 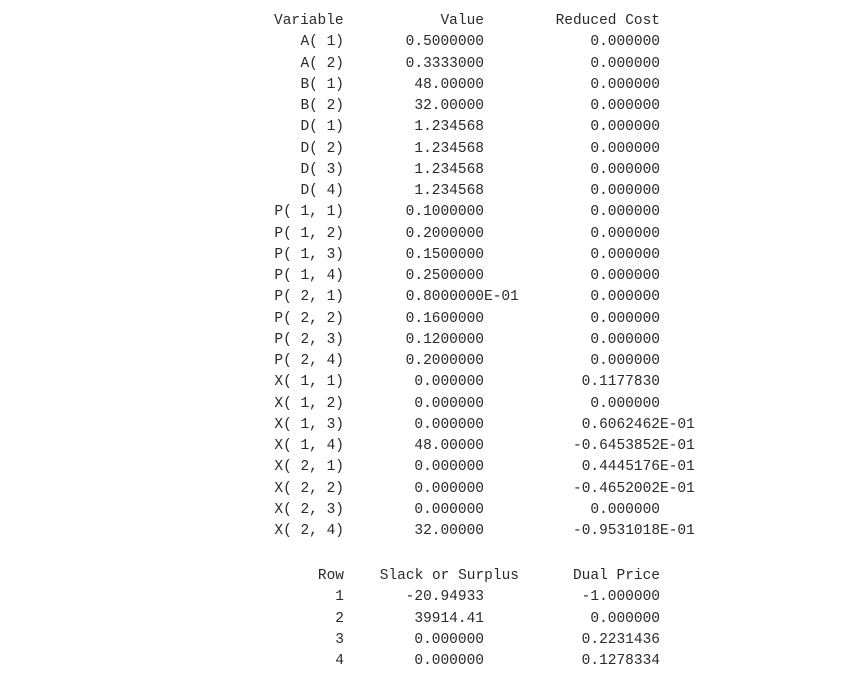 I want to click on table-row: X( 1, 1) 0.000000 0.1177830, so click(x=425, y=382).